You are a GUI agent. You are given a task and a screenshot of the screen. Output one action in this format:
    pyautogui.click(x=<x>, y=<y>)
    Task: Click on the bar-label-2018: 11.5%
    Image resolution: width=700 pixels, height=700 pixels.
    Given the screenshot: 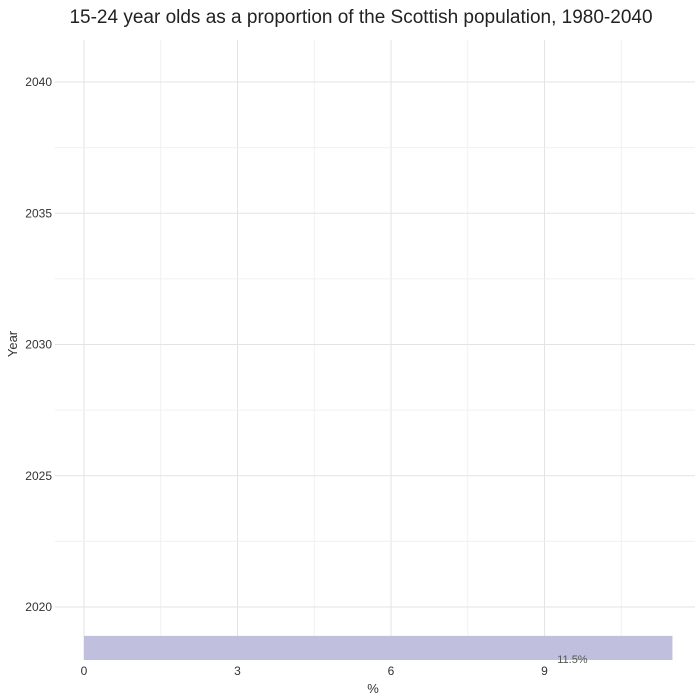 What is the action you would take?
    pyautogui.click(x=572, y=660)
    